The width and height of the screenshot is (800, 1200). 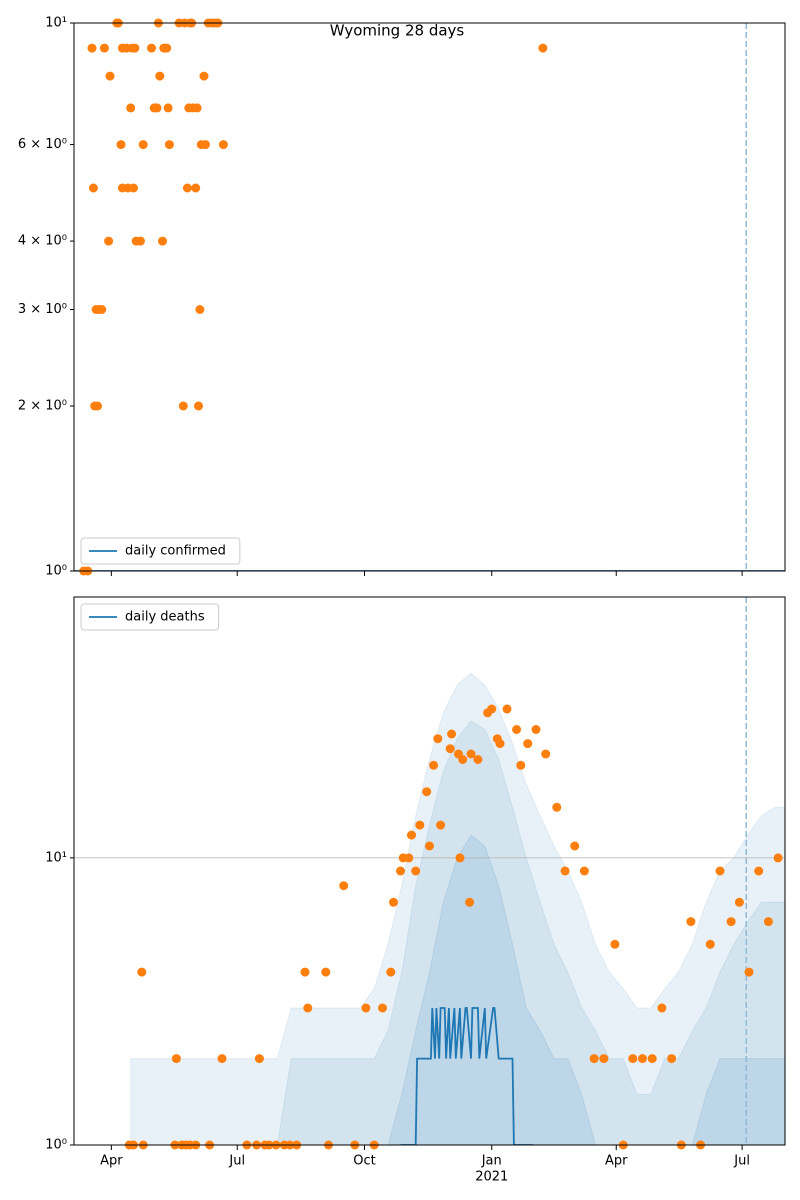 I want to click on y-tick-label: 6 × 10⁰, so click(x=42, y=144).